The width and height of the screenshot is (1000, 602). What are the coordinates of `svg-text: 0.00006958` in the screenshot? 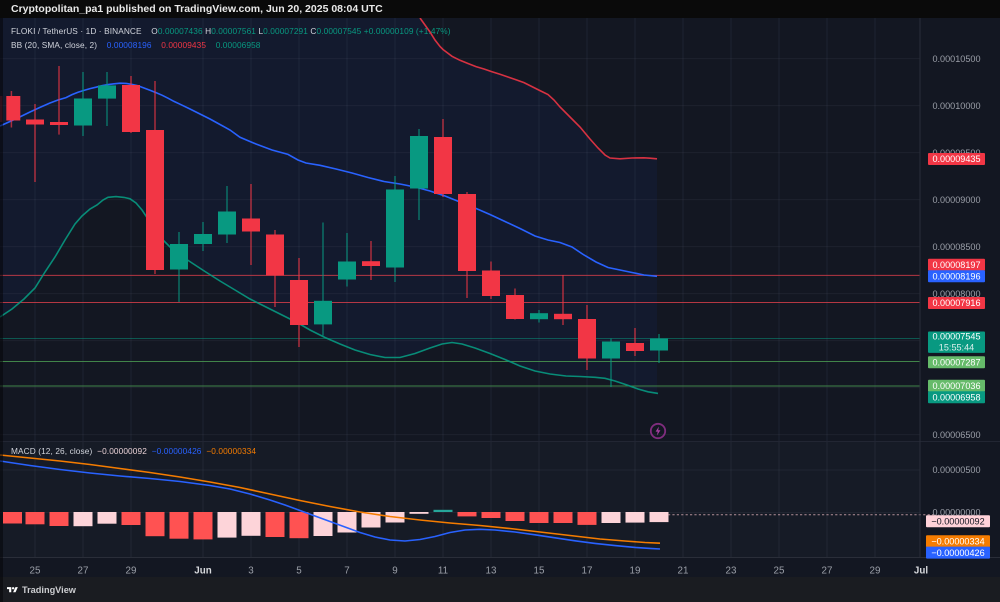 It's located at (956, 397).